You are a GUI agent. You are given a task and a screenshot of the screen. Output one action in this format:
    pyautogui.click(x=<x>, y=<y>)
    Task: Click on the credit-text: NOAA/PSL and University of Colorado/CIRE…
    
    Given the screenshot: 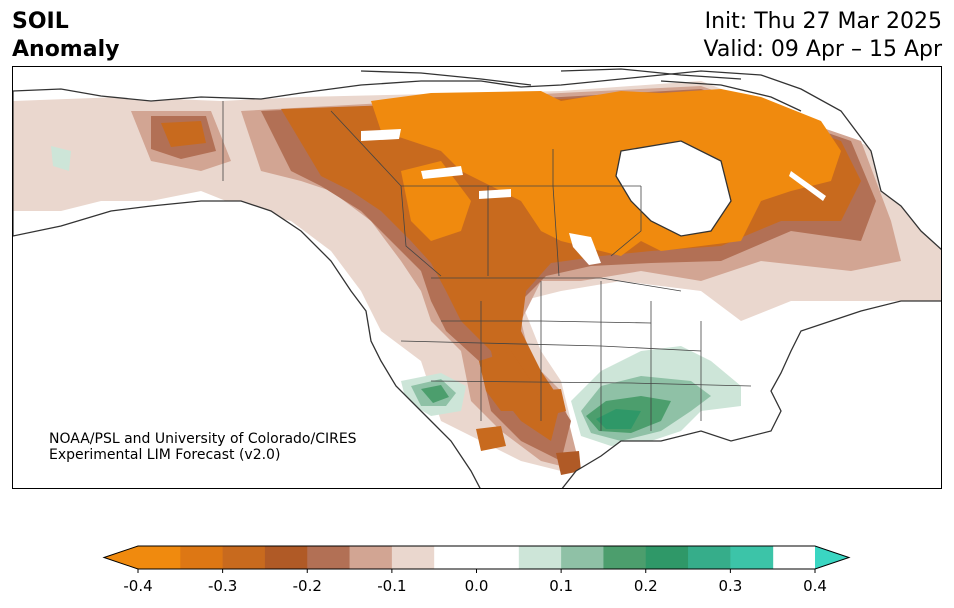 What is the action you would take?
    pyautogui.click(x=203, y=447)
    